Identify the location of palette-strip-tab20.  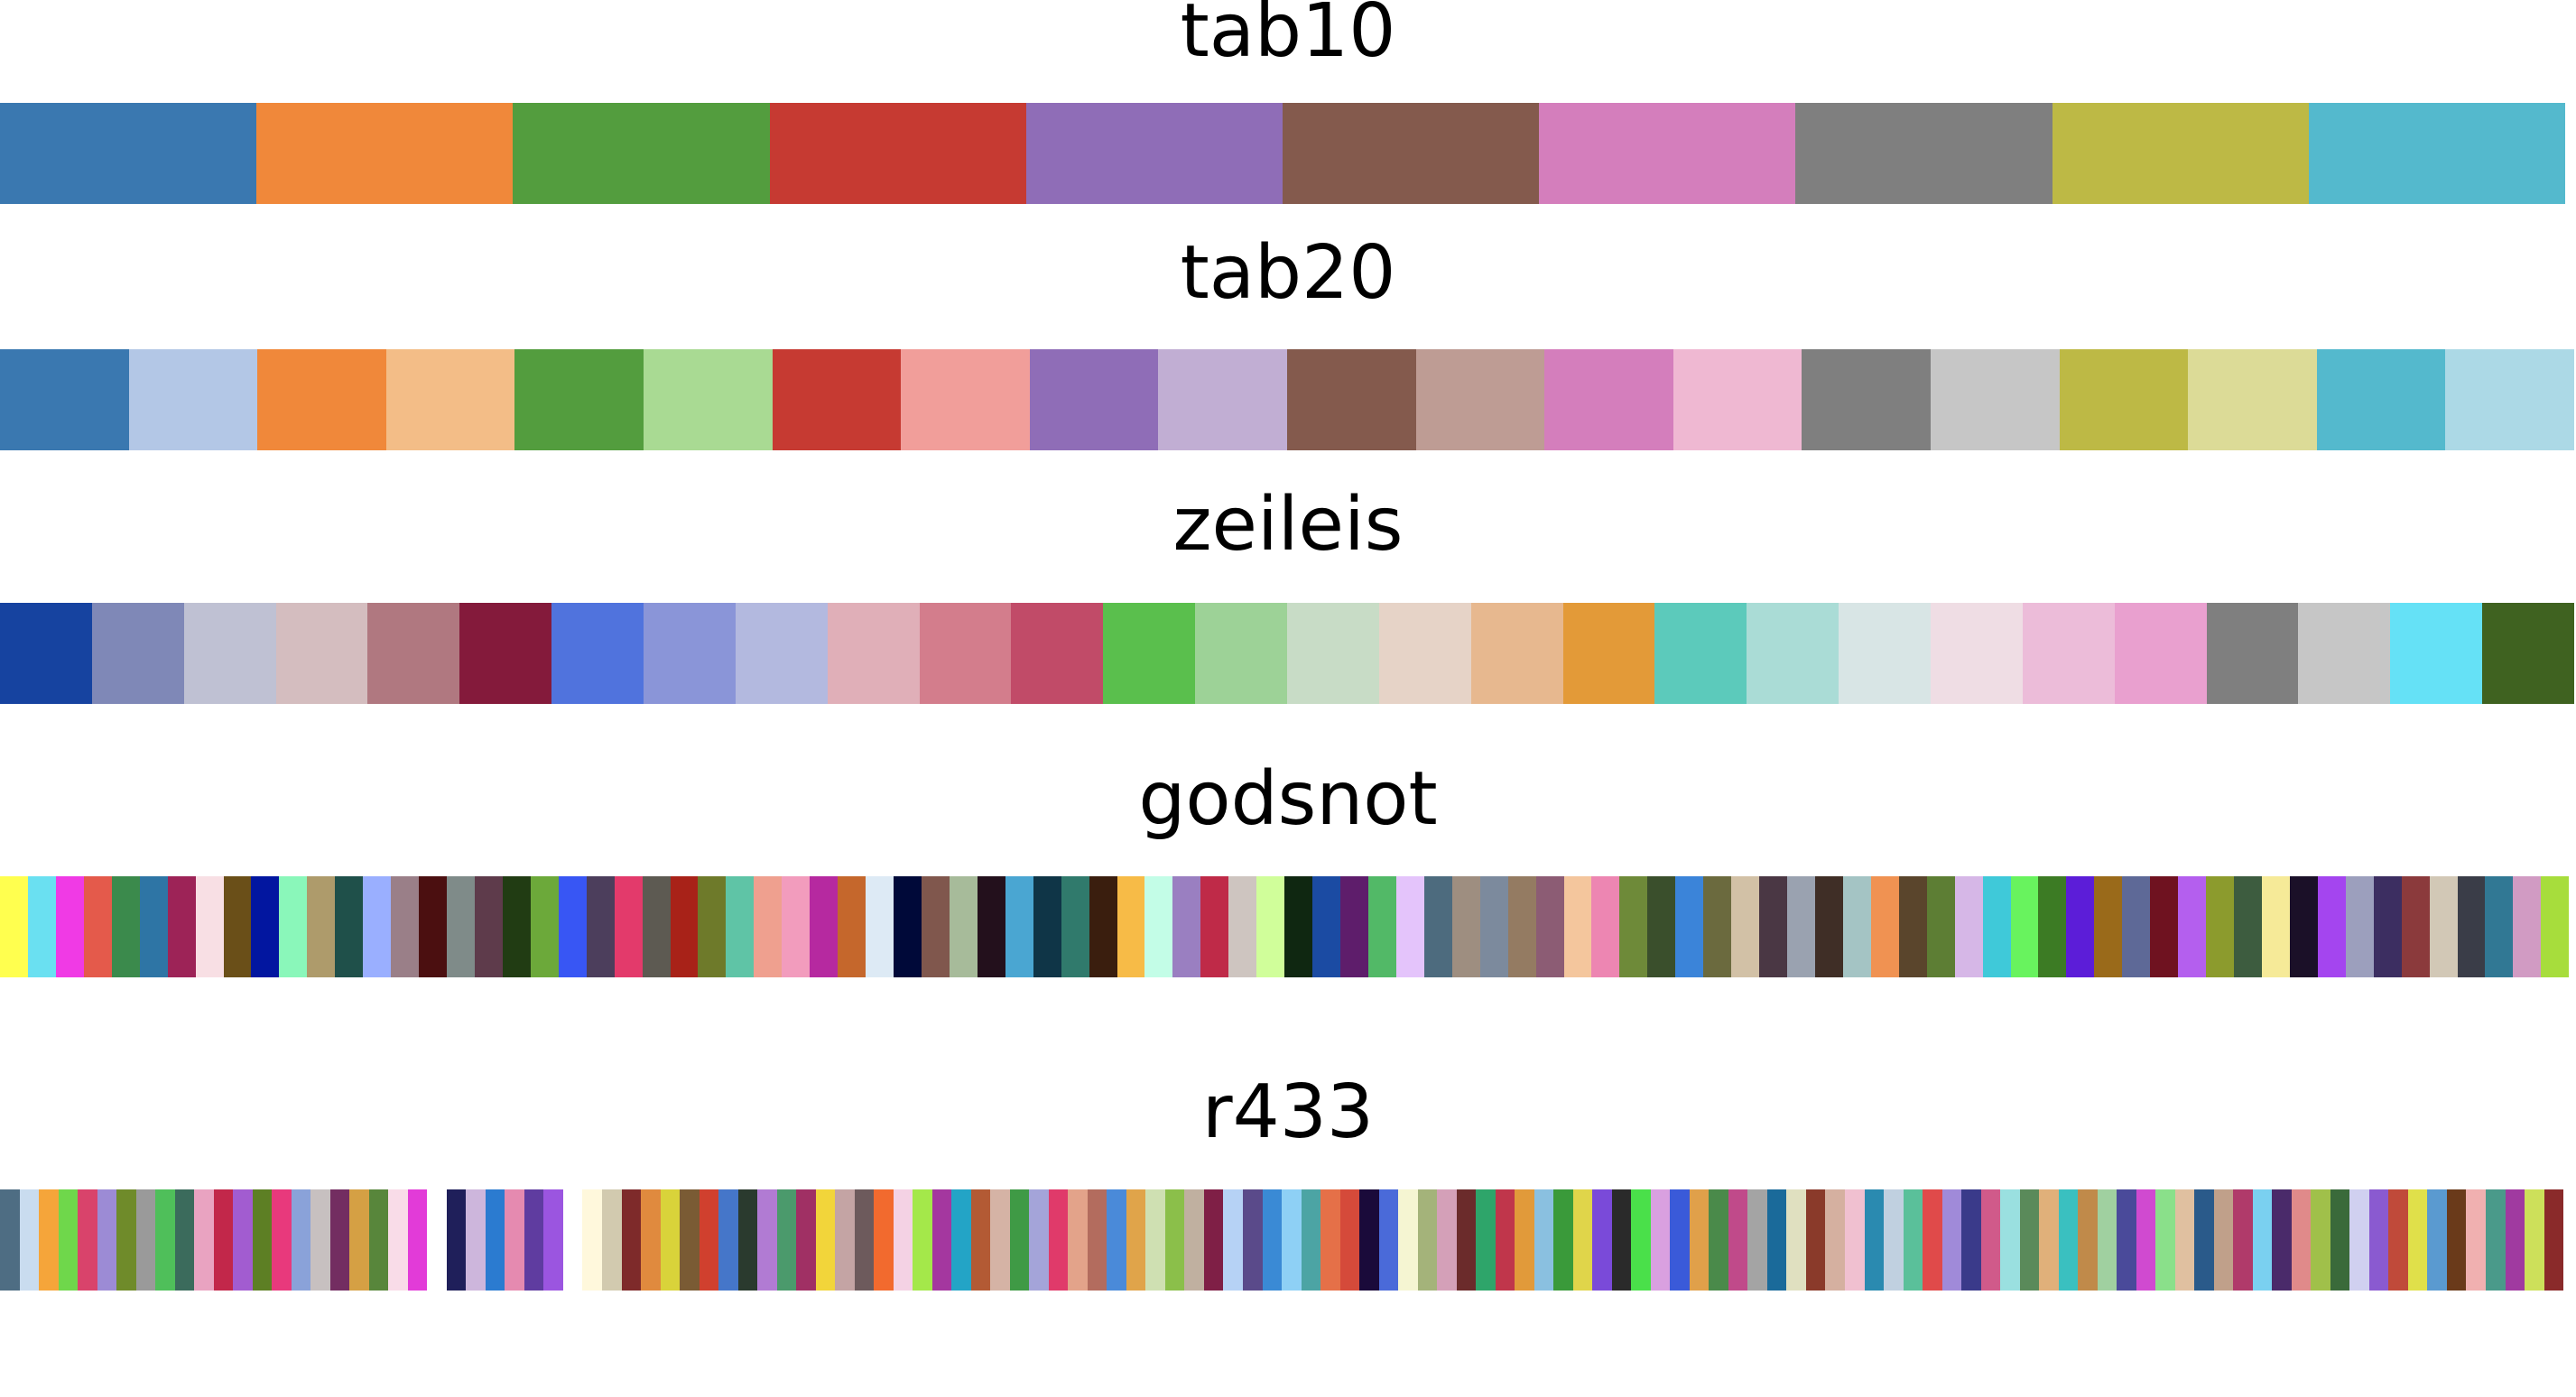
(1287, 399).